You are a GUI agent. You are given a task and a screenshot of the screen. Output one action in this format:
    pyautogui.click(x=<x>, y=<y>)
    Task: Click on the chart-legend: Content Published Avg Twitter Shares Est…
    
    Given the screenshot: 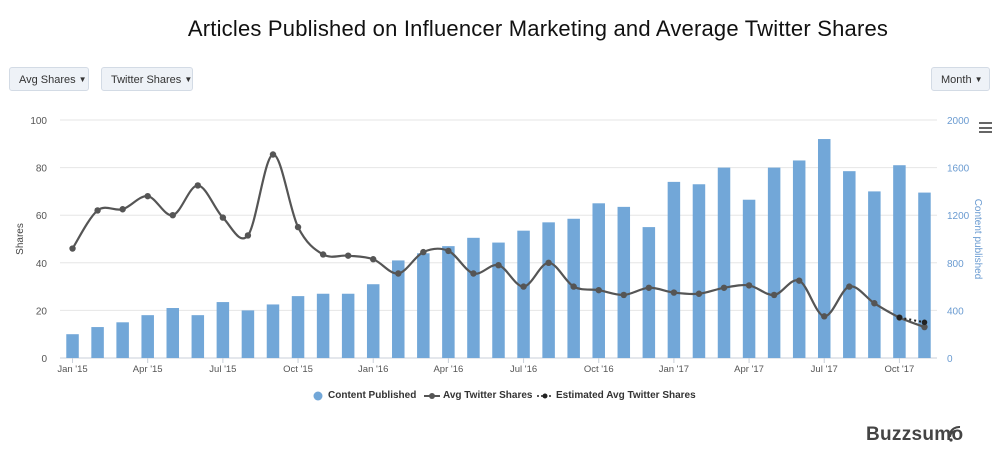 What is the action you would take?
    pyautogui.click(x=500, y=397)
    